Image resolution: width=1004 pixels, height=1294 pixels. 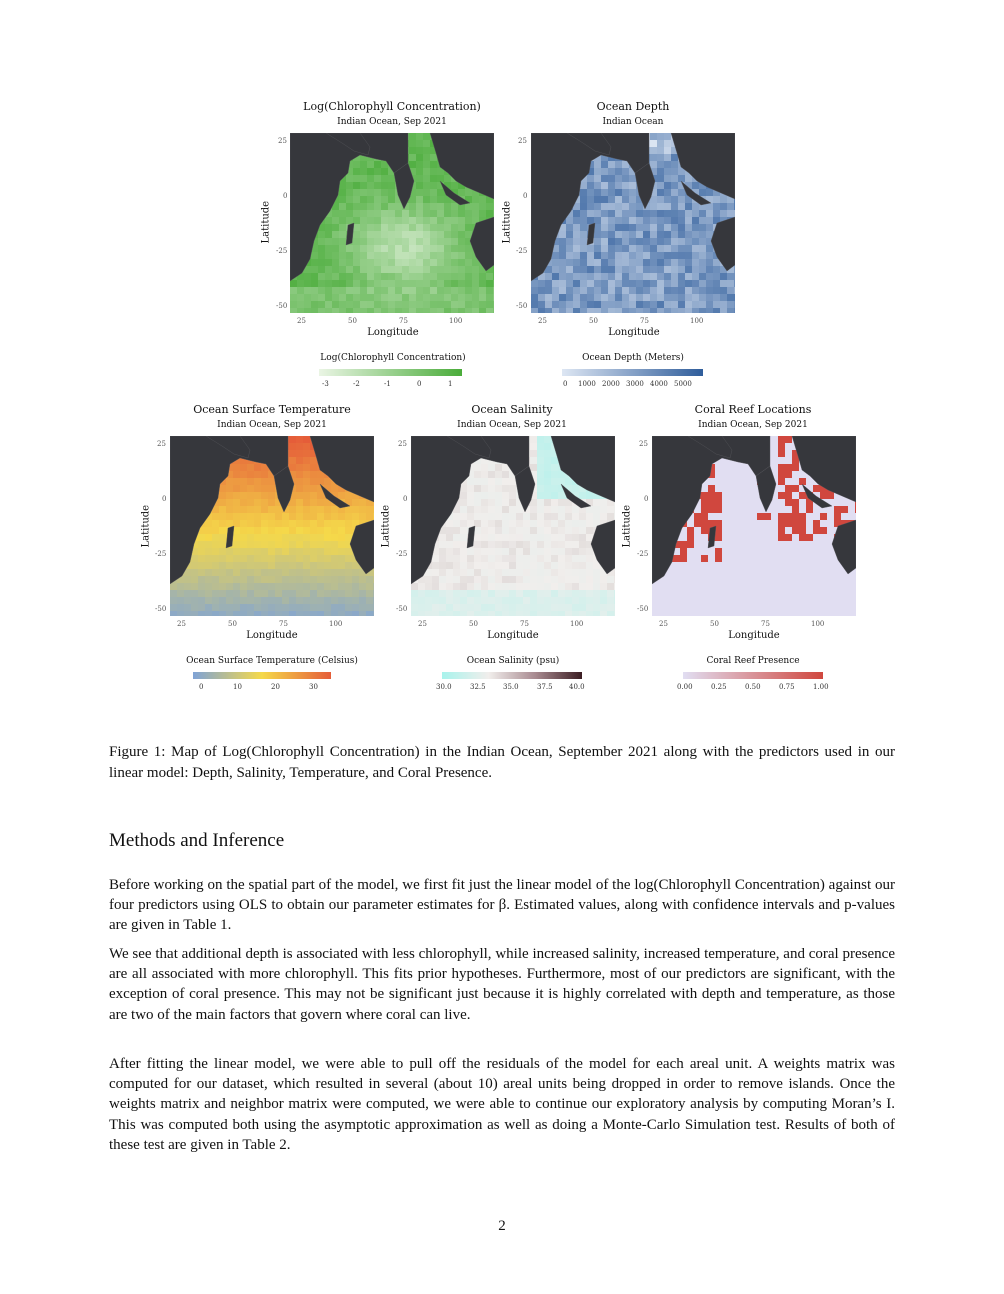 I want to click on depth-xtick: 25, so click(x=542, y=321).